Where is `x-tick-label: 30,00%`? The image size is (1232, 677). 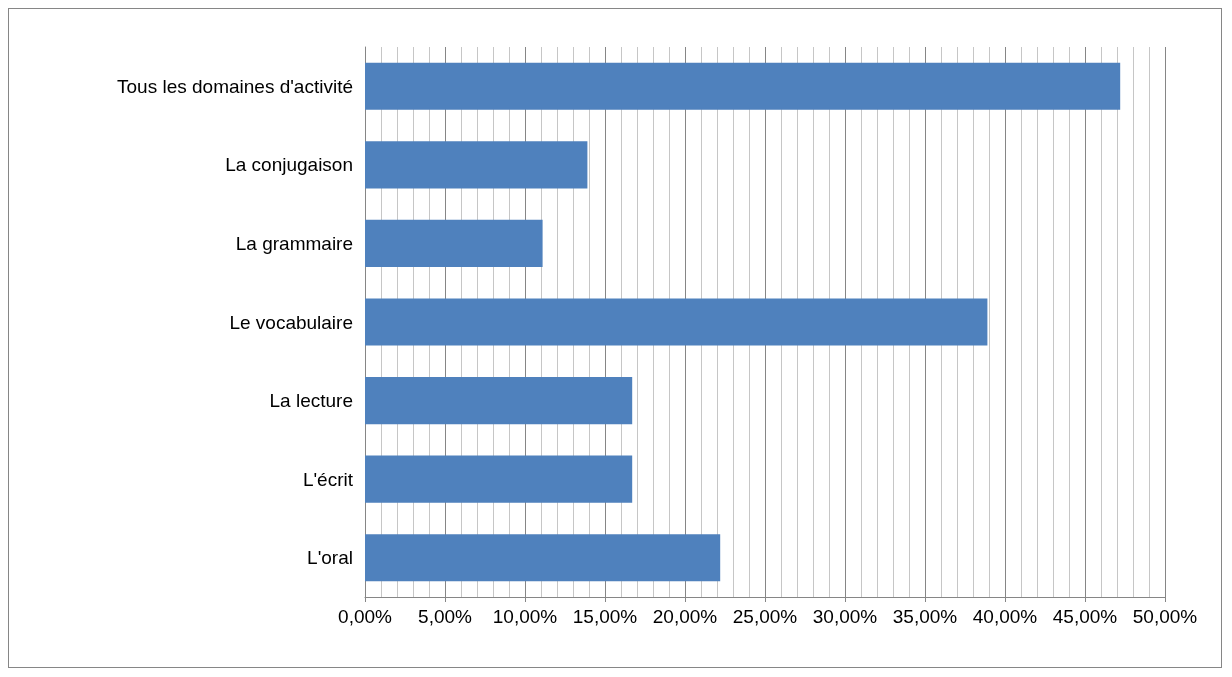 x-tick-label: 30,00% is located at coordinates (845, 616).